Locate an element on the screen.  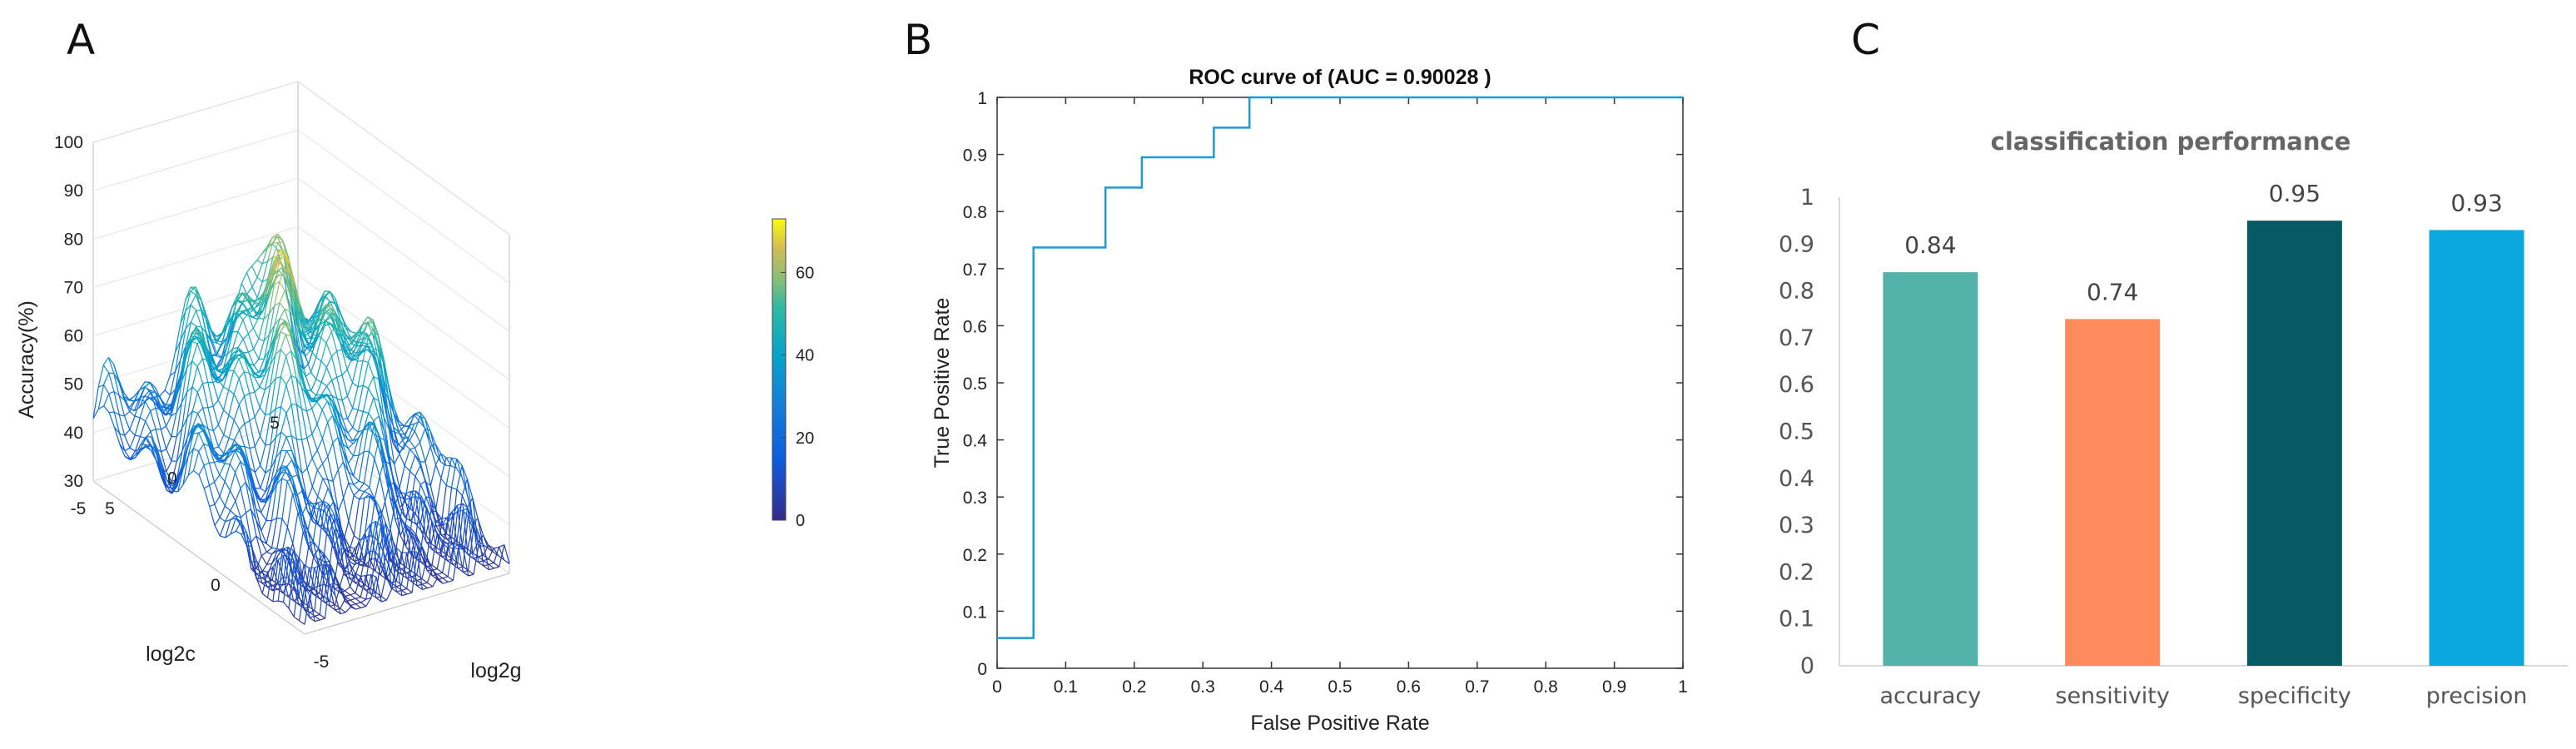
surface-box-edge is located at coordinates (198, 557).